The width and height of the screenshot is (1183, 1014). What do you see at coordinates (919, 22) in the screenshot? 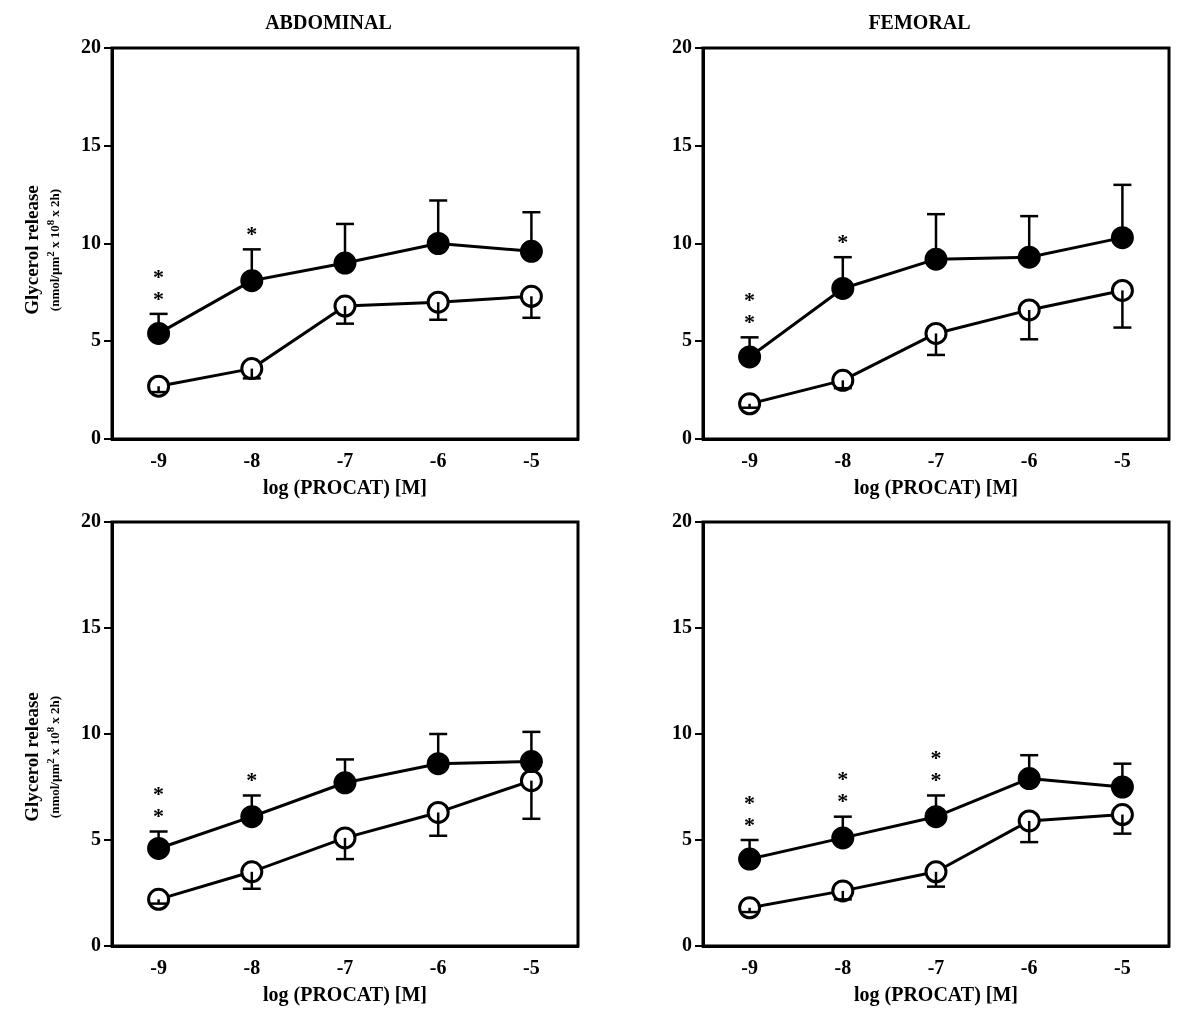
I see `chart-title: FEMORAL` at bounding box center [919, 22].